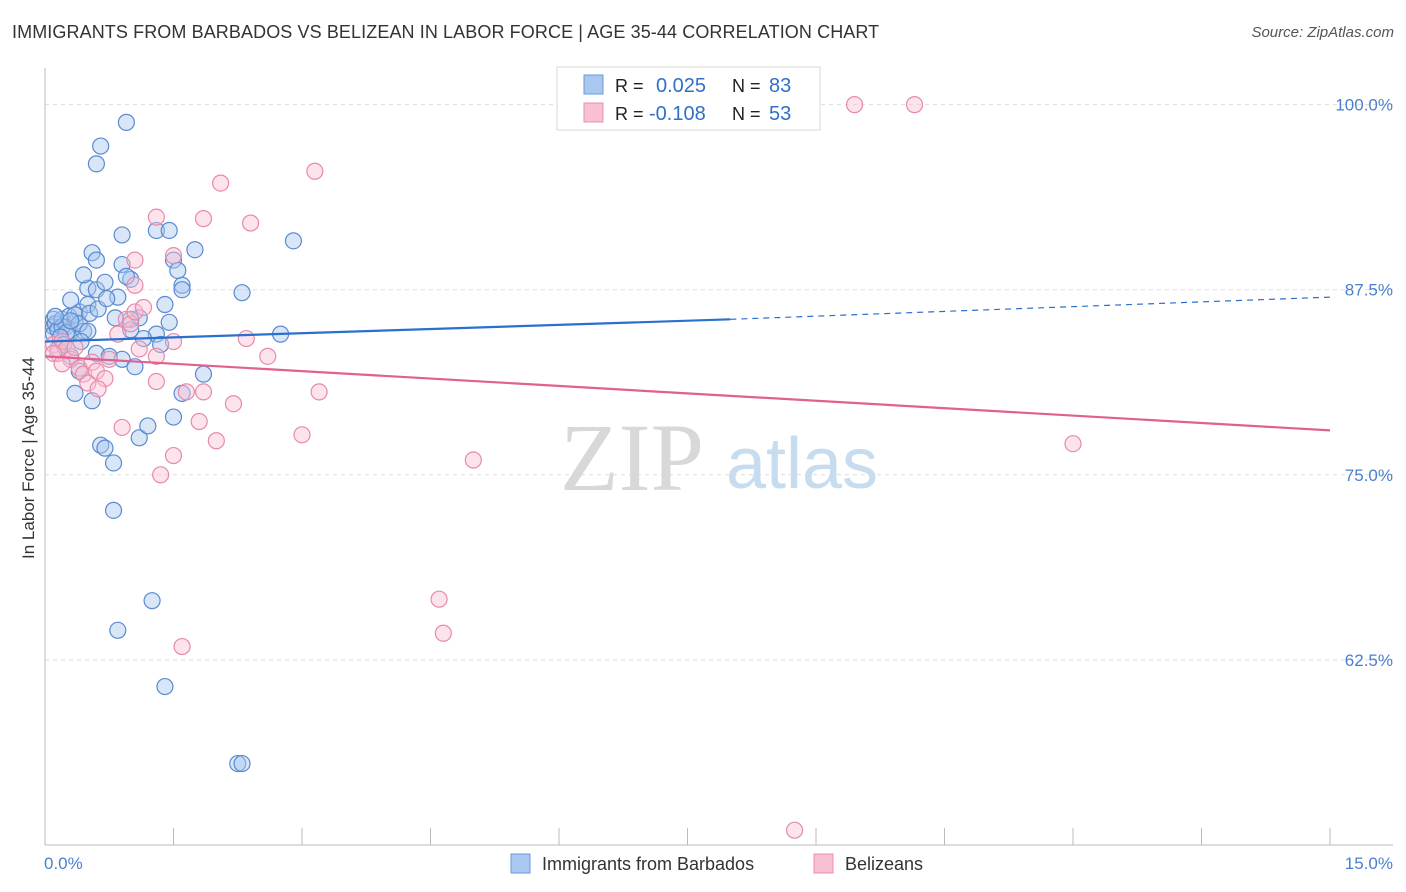 This screenshot has width=1406, height=892. I want to click on stats-n-value-belizeans: 53, so click(780, 114).